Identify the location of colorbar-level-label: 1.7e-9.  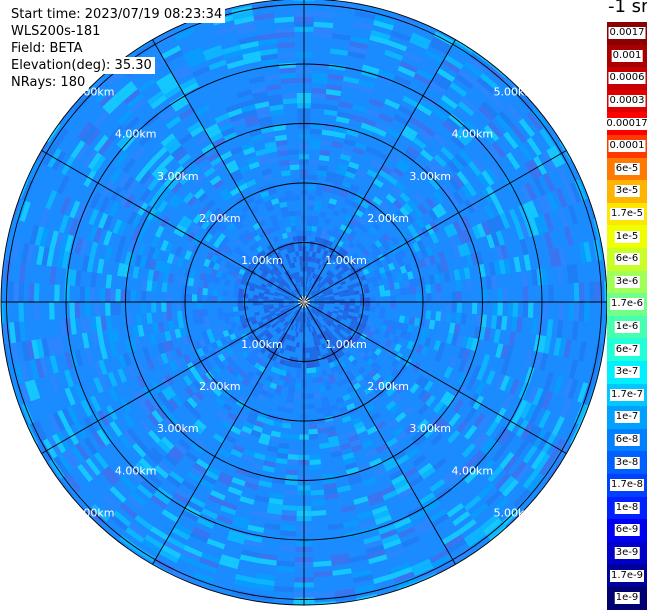
(627, 575).